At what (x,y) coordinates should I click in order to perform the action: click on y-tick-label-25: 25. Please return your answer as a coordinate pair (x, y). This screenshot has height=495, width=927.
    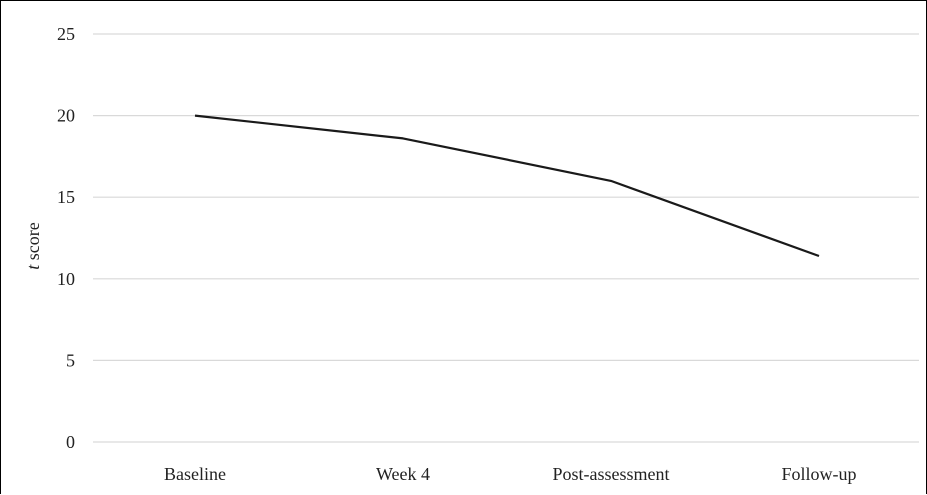
    Looking at the image, I should click on (66, 34).